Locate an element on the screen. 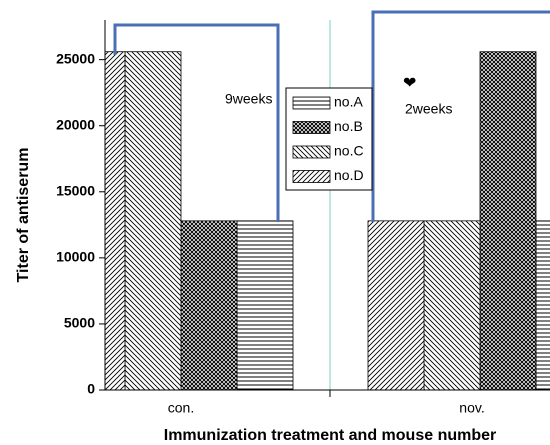 This screenshot has width=550, height=445. bracket is located at coordinates (196, 122).